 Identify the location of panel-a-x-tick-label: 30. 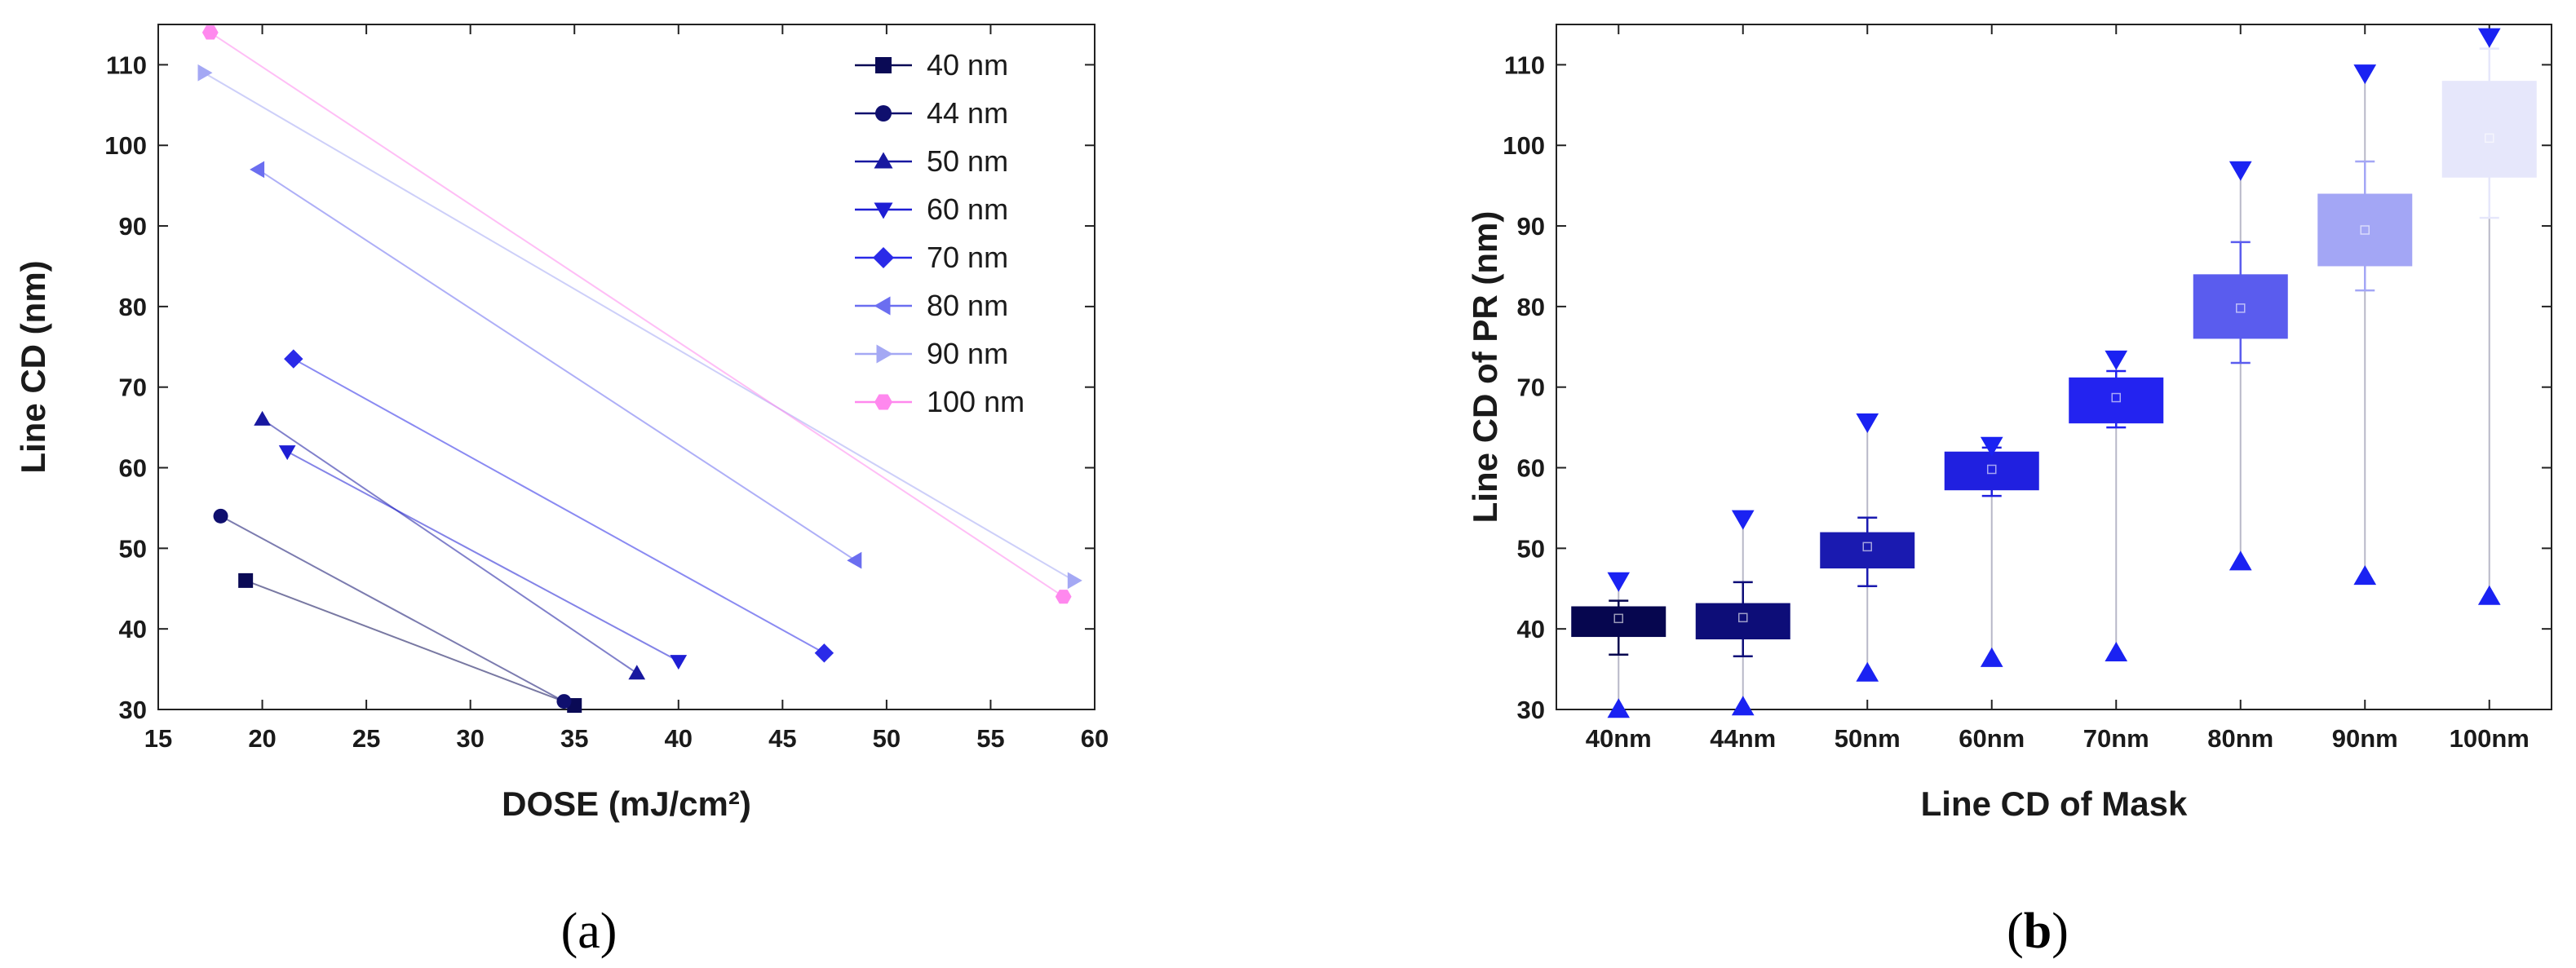
(470, 739).